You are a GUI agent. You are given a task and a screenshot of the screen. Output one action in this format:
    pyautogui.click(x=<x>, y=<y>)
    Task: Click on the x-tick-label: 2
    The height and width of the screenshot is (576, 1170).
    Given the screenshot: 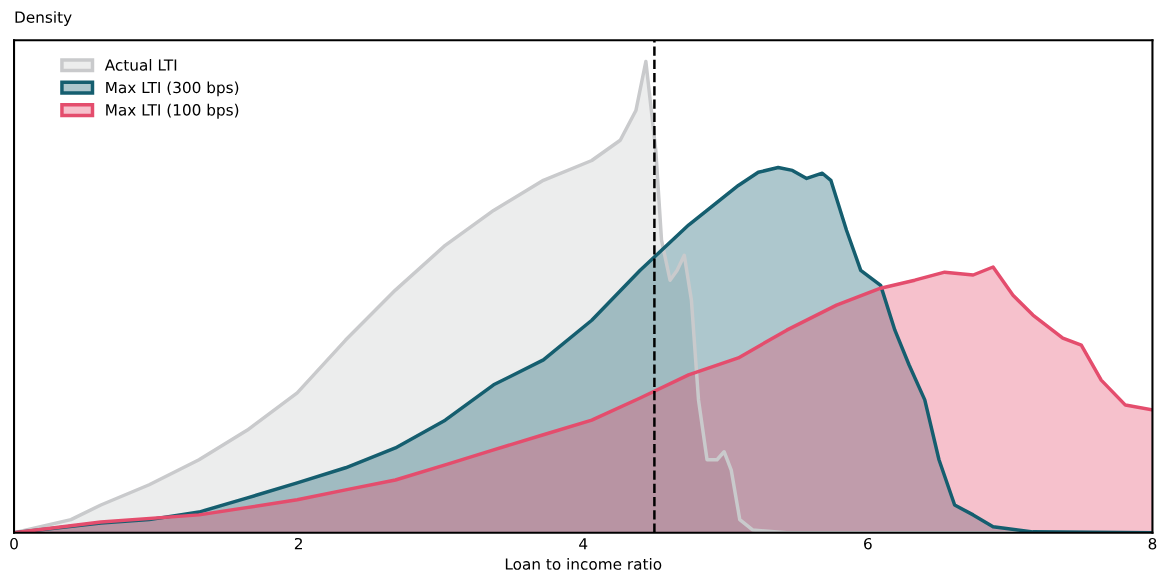 What is the action you would take?
    pyautogui.click(x=298, y=543)
    